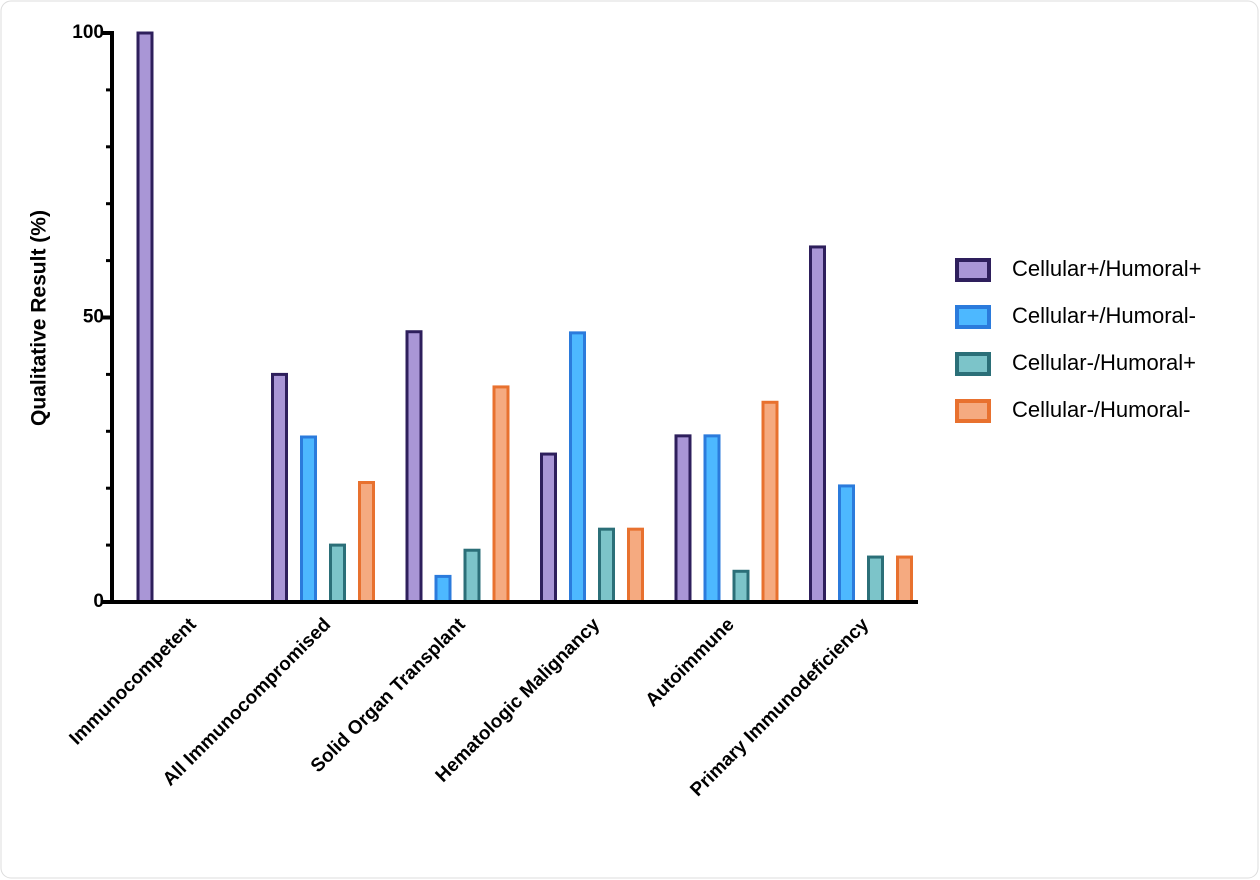 This screenshot has width=1260, height=880. Describe the element at coordinates (98, 601) in the screenshot. I see `y-tick-label: 0` at that location.